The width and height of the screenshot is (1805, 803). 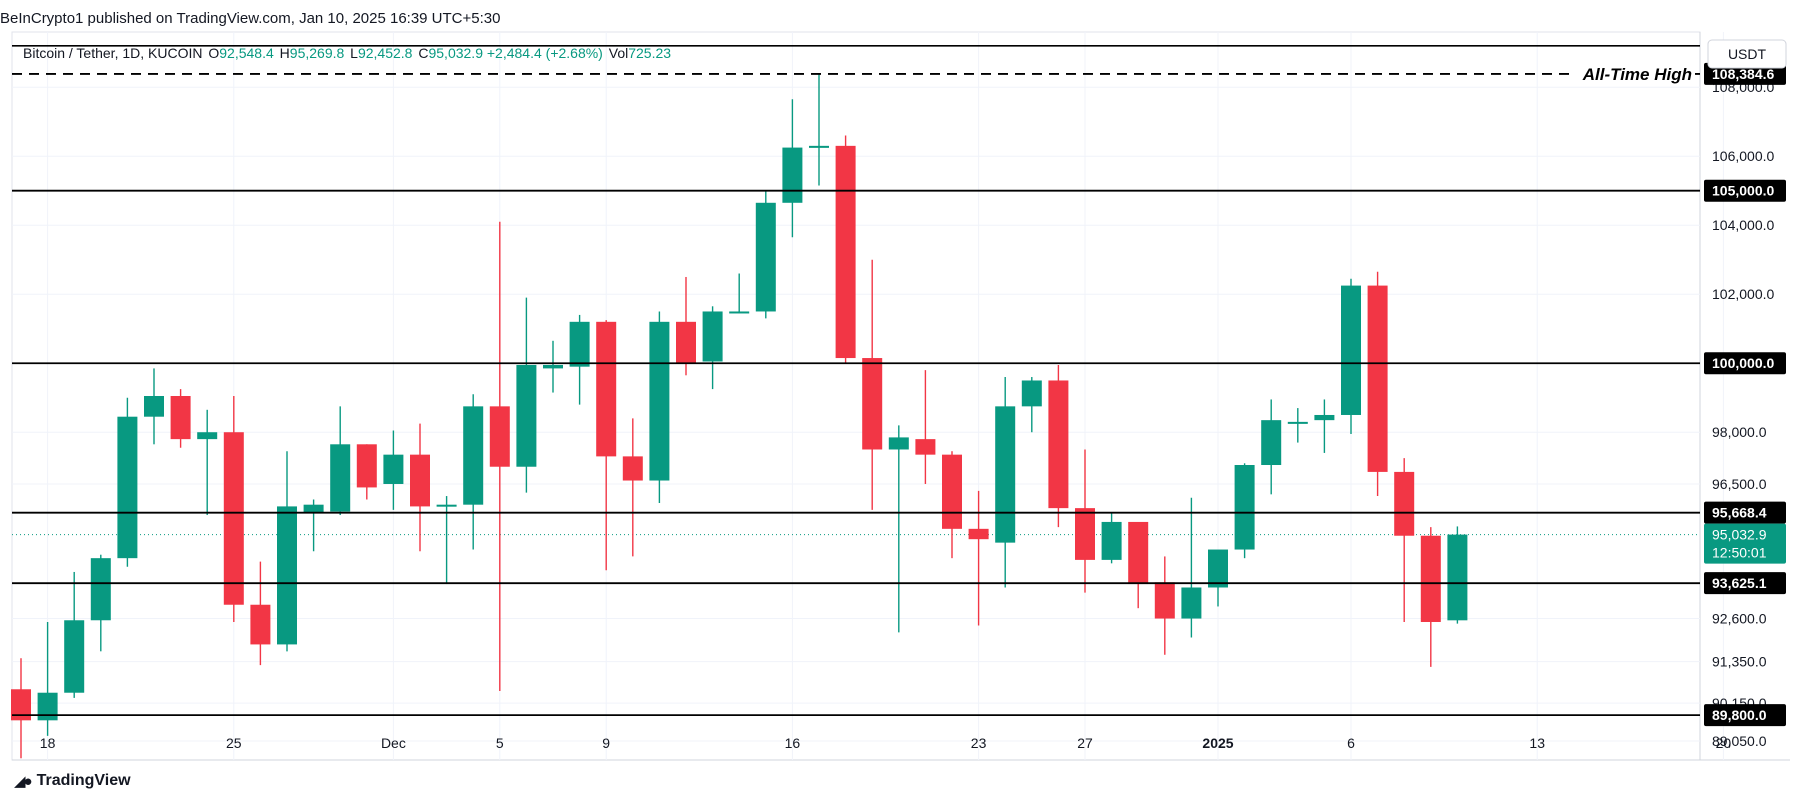 What do you see at coordinates (1739, 432) in the screenshot?
I see `y-tick-label: 98,000.0` at bounding box center [1739, 432].